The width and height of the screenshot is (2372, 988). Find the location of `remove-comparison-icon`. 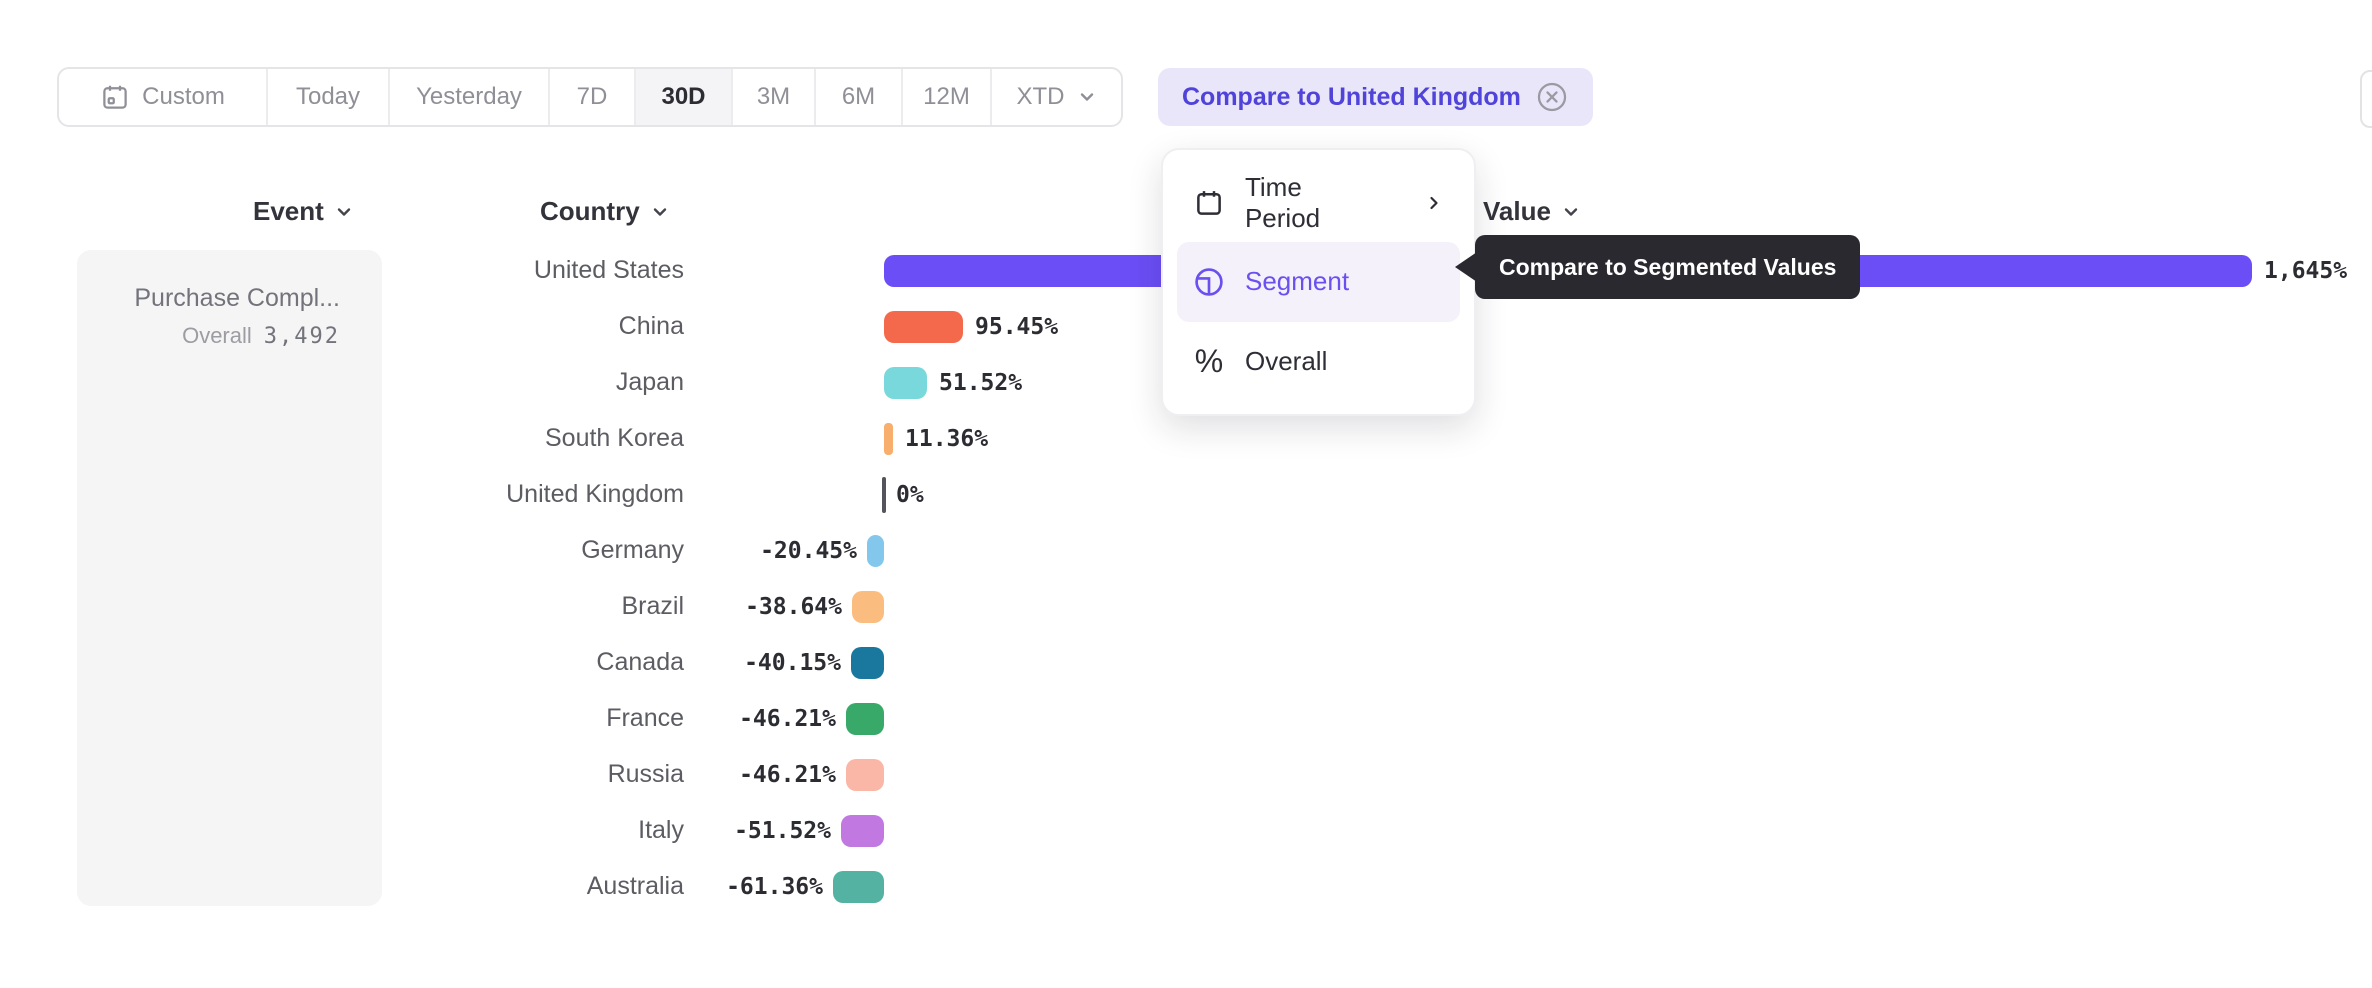

remove-comparison-icon is located at coordinates (1552, 97).